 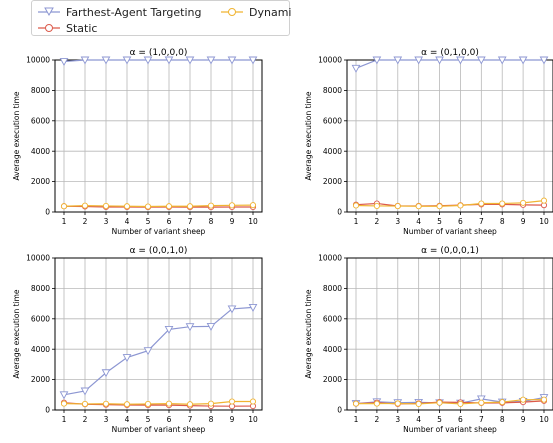 I want to click on series-line-dynamic, so click(x=450, y=402).